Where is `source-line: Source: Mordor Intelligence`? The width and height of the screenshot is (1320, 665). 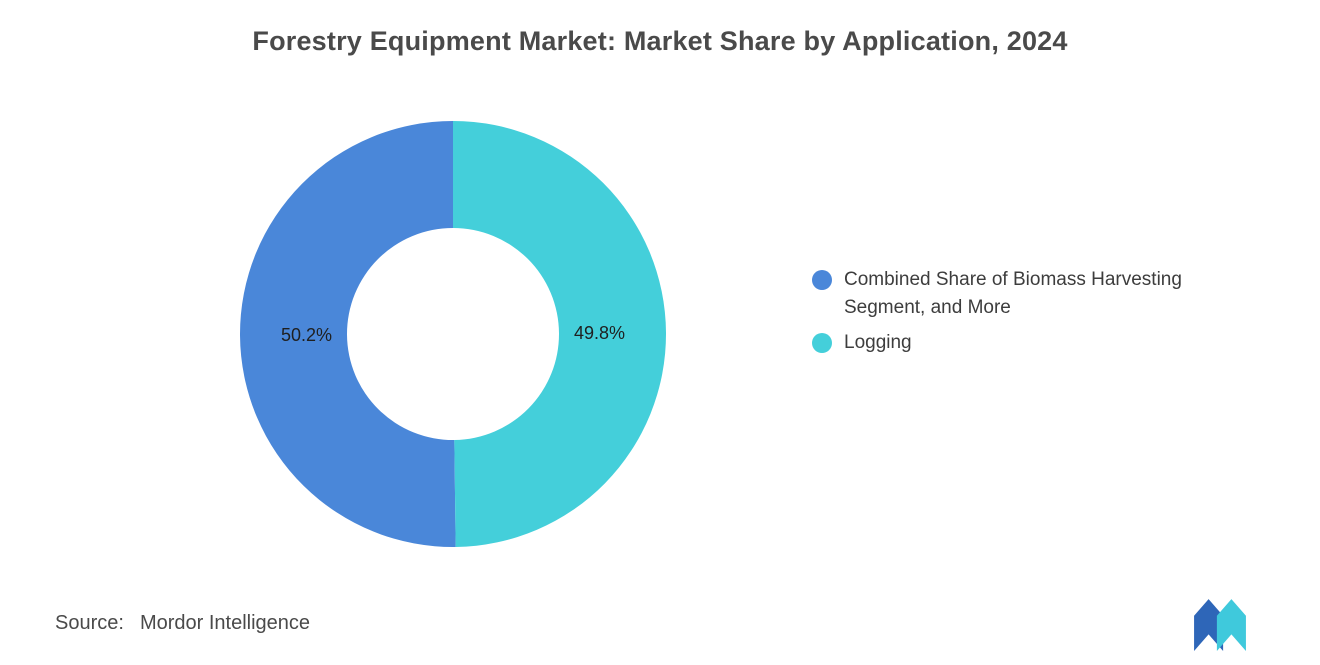 source-line: Source: Mordor Intelligence is located at coordinates (182, 623).